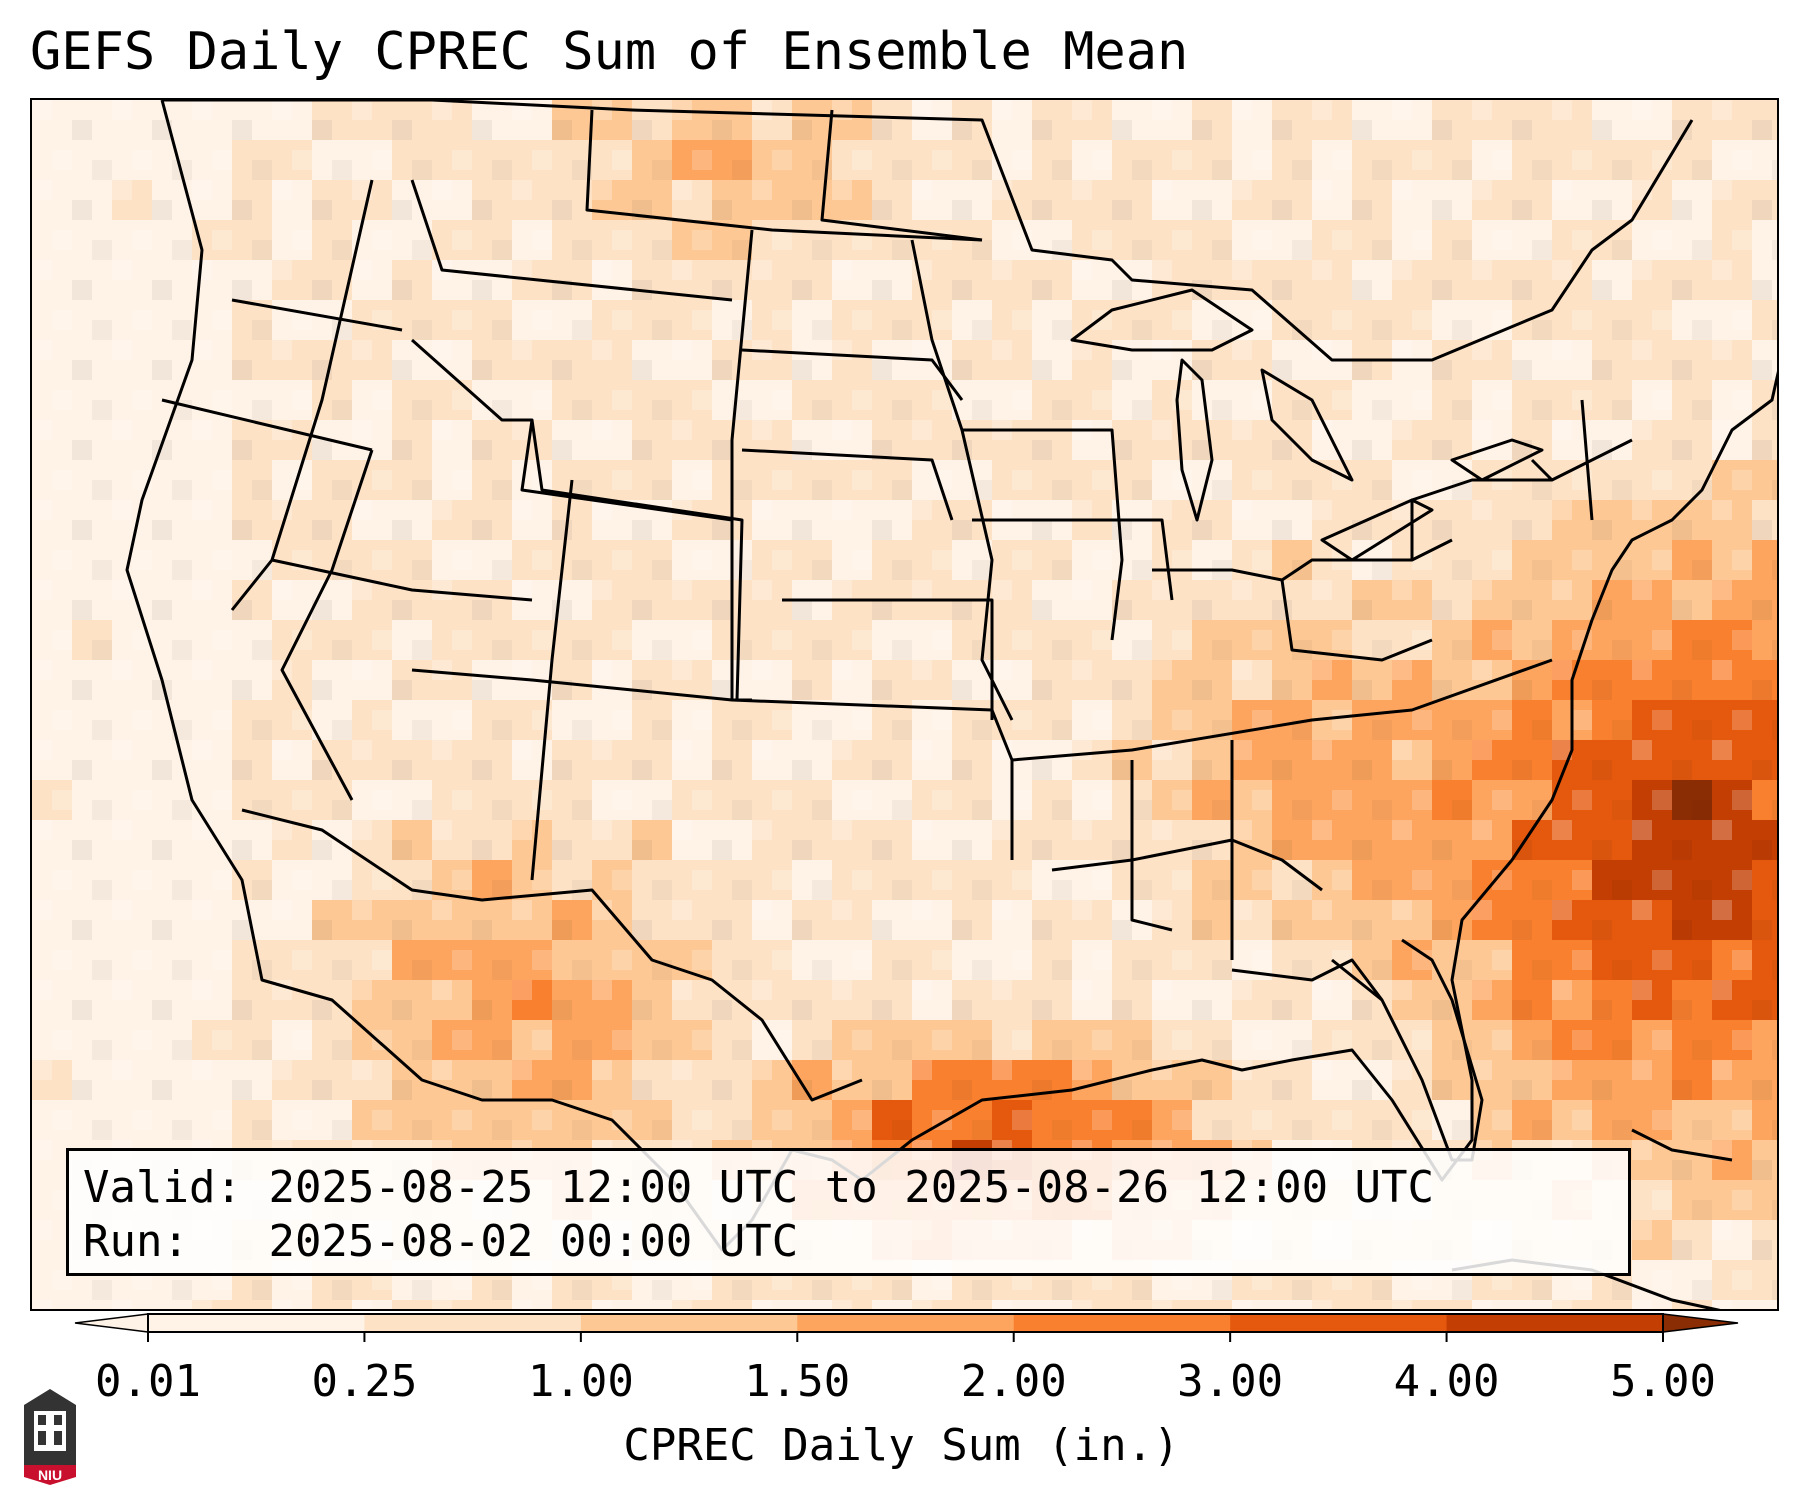  Describe the element at coordinates (901, 1445) in the screenshot. I see `colorbar-label: CPREC Daily Sum (in.)` at that location.